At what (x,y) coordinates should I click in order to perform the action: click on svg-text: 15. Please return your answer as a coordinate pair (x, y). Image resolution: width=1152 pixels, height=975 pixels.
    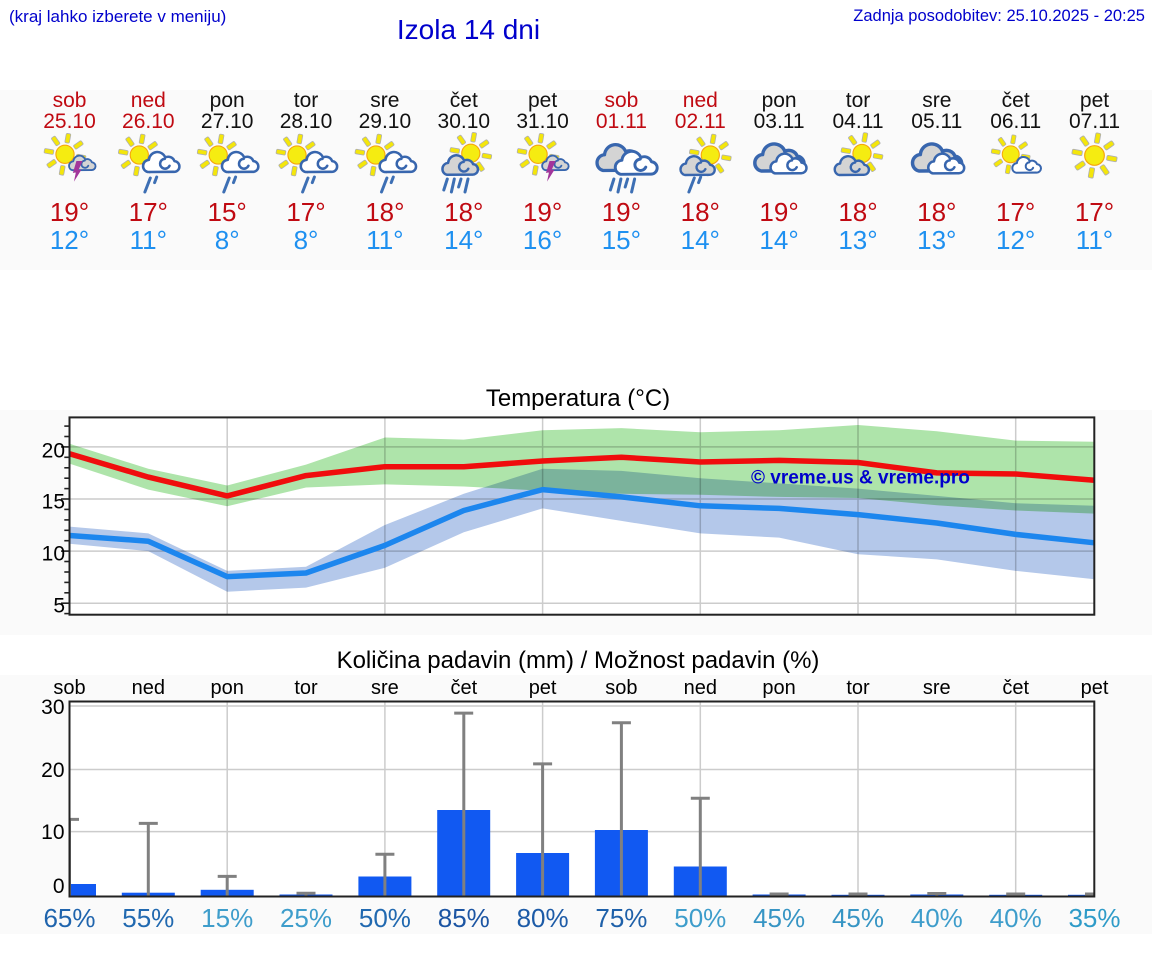
    Looking at the image, I should click on (53, 502).